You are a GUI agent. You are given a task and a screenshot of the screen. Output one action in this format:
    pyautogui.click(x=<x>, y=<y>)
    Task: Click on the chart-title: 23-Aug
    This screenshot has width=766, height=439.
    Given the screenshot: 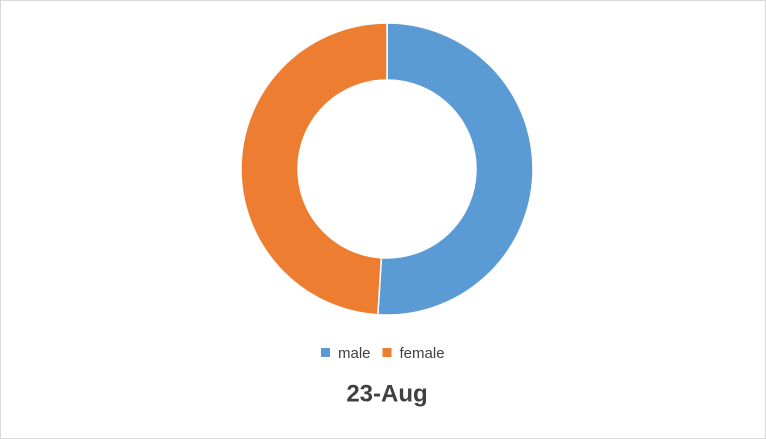 What is the action you would take?
    pyautogui.click(x=386, y=393)
    